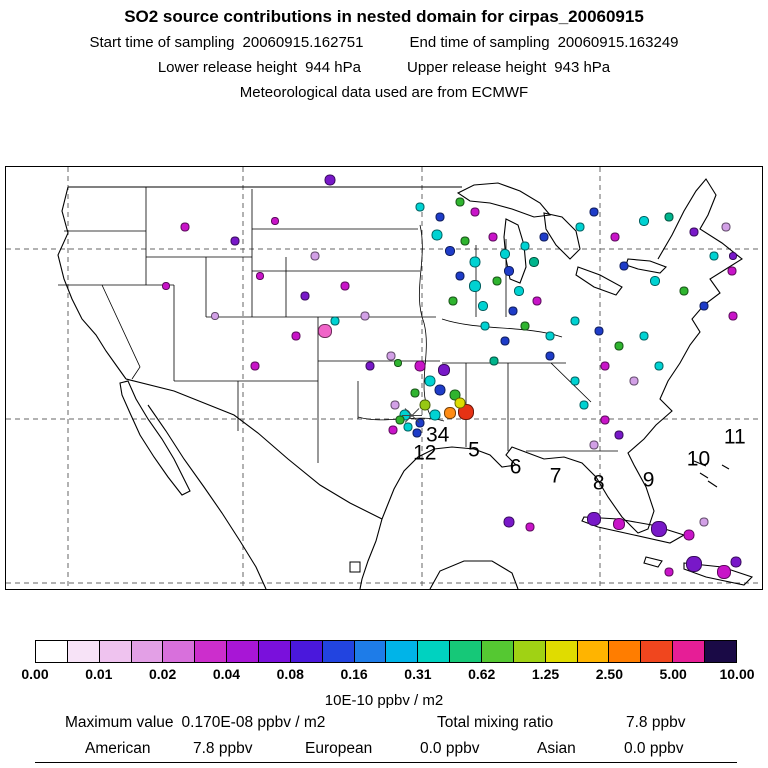 The image size is (768, 768). I want to click on source-number-10: 10, so click(698, 459).